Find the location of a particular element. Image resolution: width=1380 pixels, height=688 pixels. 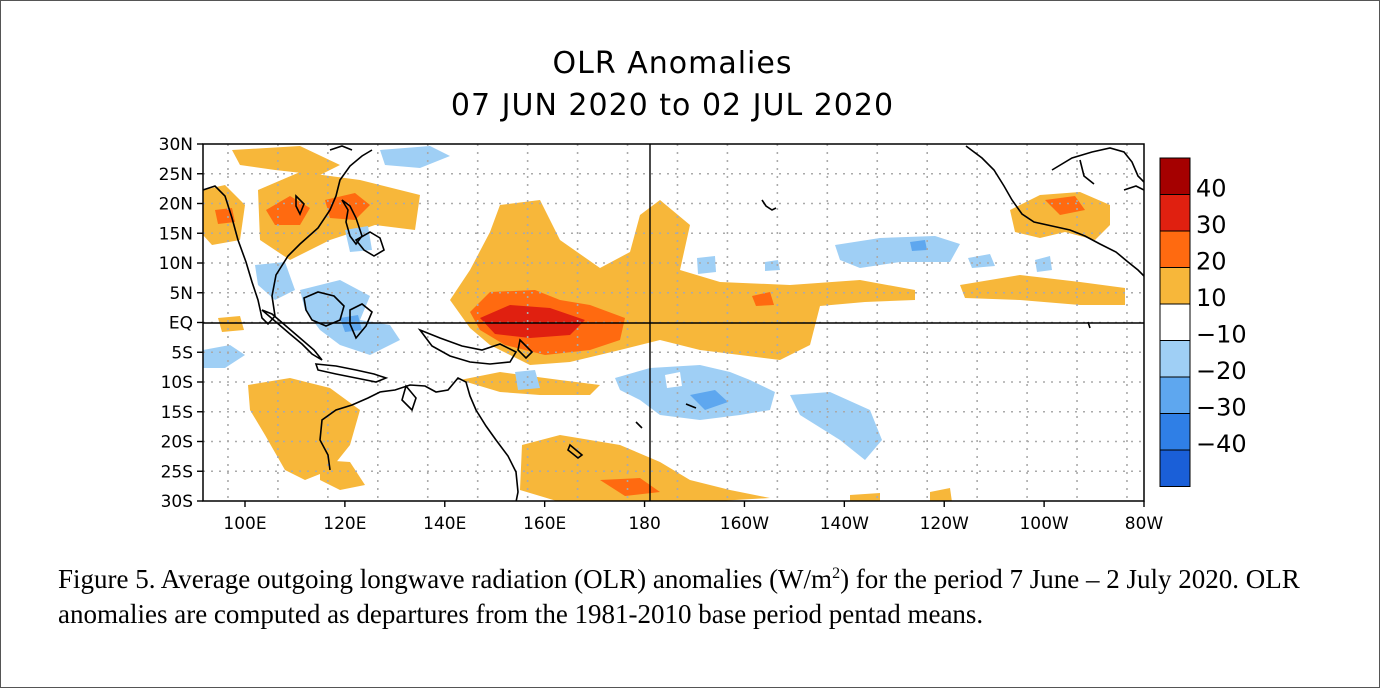

lat-tick-label: 30N is located at coordinates (176, 145).